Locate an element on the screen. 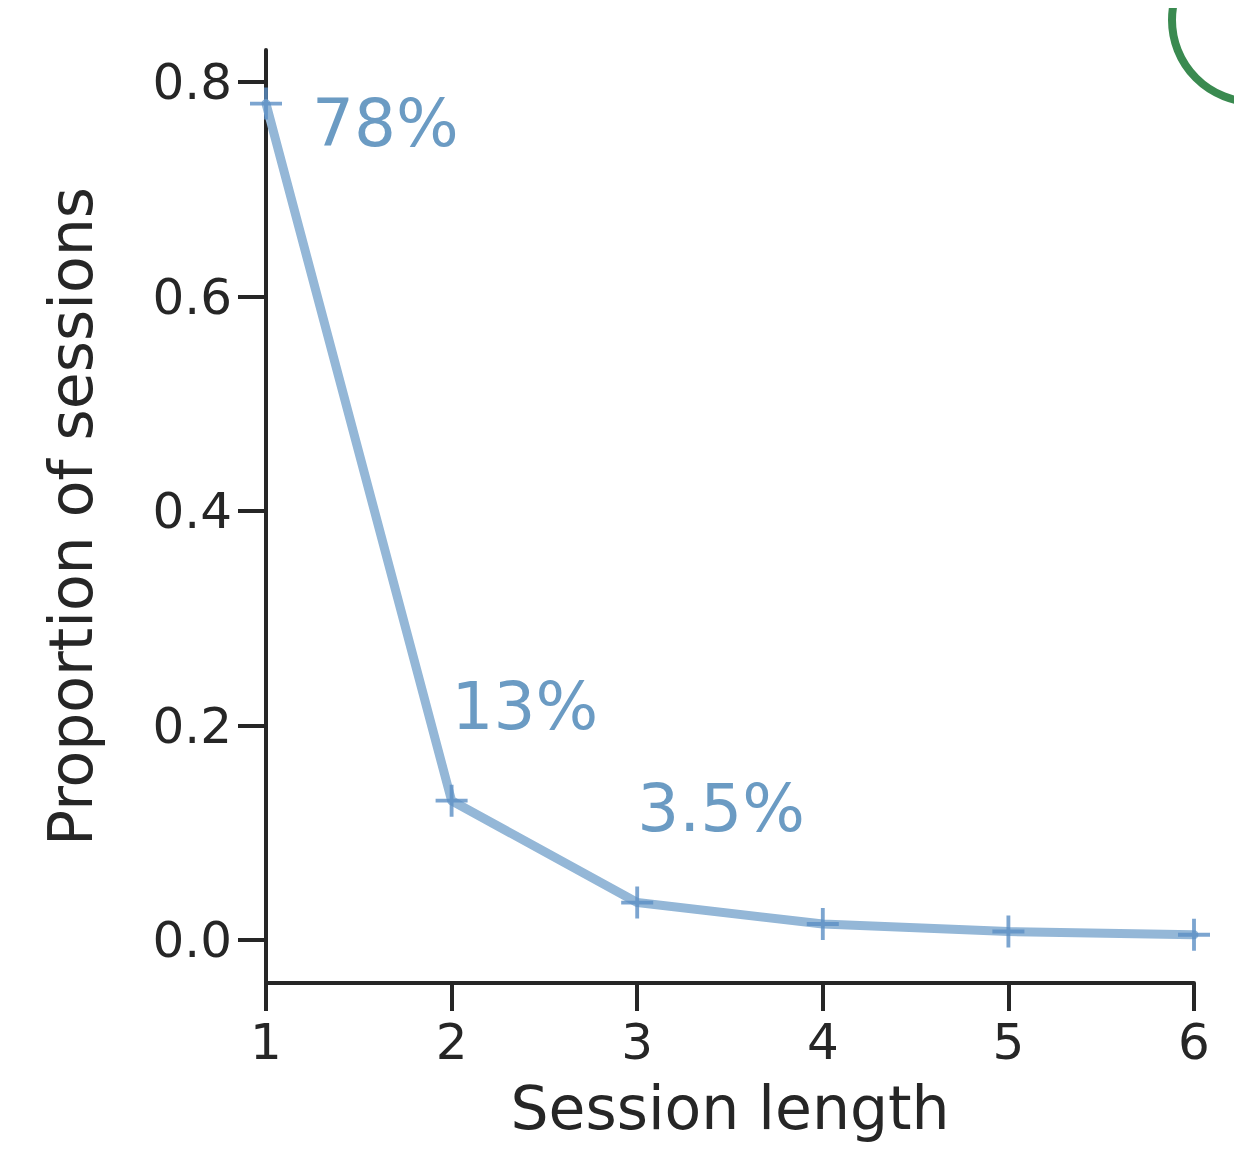 The image size is (1242, 1169). x-tick-label: 1 is located at coordinates (266, 1042).